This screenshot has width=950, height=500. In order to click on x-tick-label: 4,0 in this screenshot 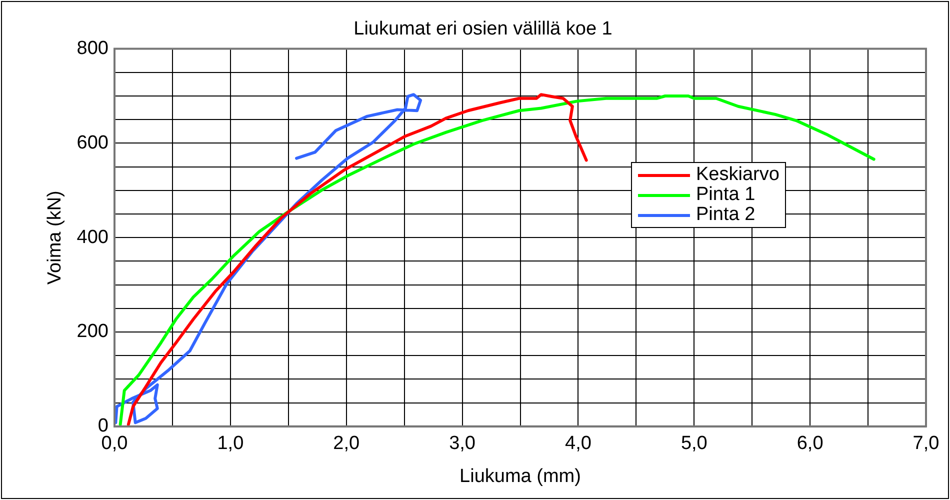, I will do `click(578, 443)`.